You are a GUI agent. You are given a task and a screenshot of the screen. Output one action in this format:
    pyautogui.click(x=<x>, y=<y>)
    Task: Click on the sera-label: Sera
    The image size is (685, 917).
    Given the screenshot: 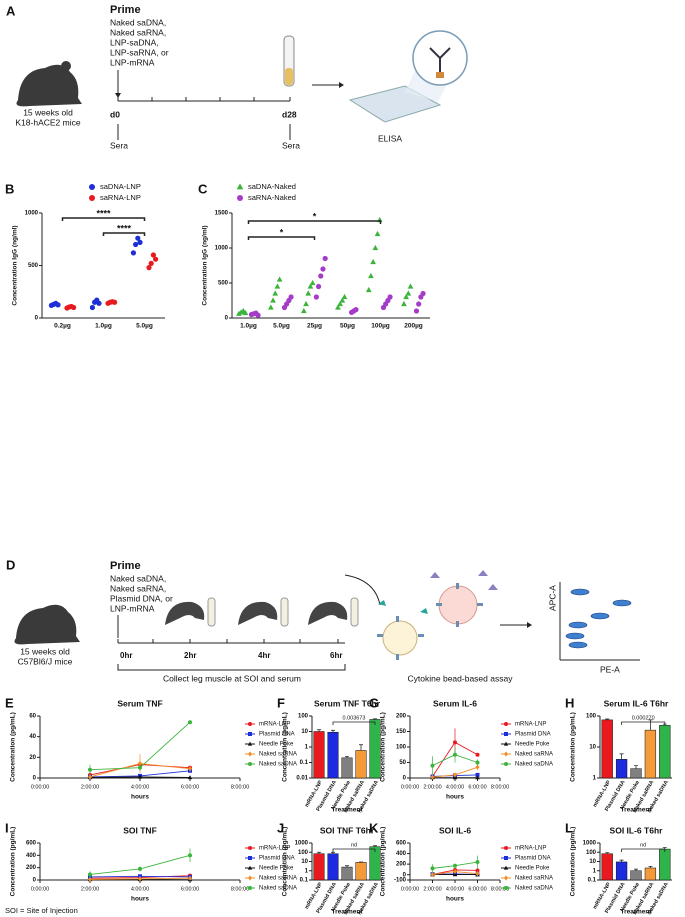 What is the action you would take?
    pyautogui.click(x=291, y=145)
    